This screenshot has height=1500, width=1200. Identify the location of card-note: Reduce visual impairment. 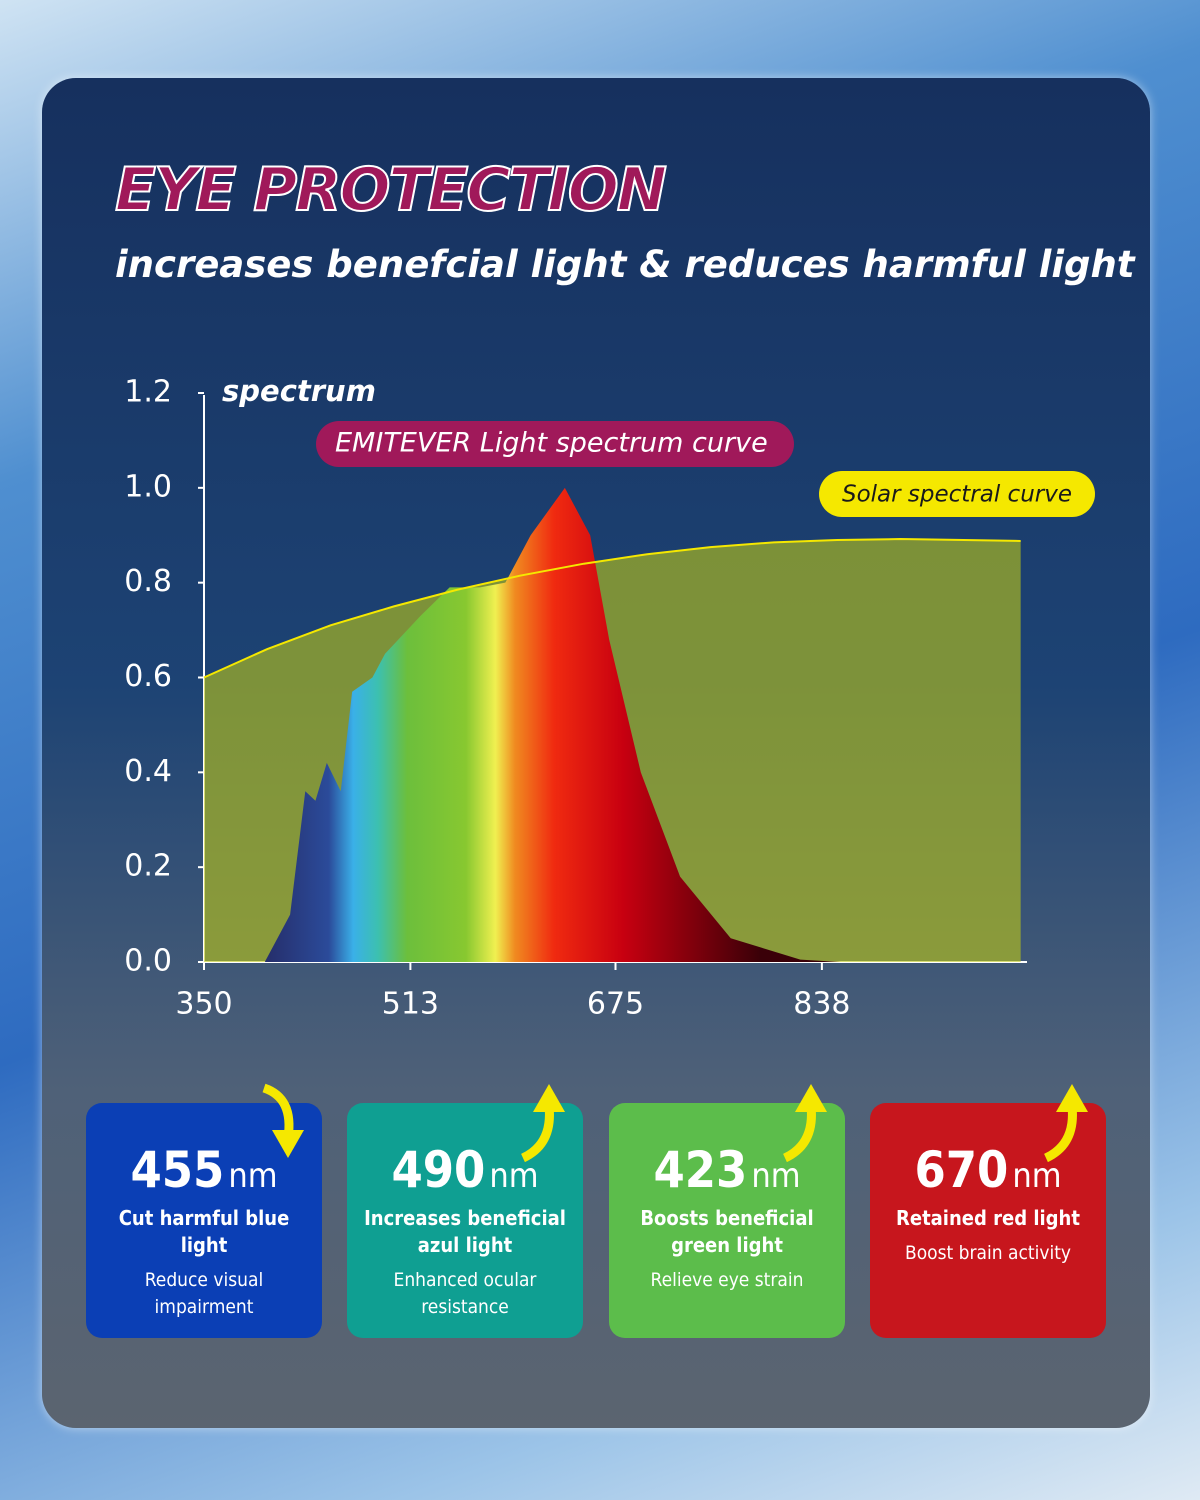
(204, 1293).